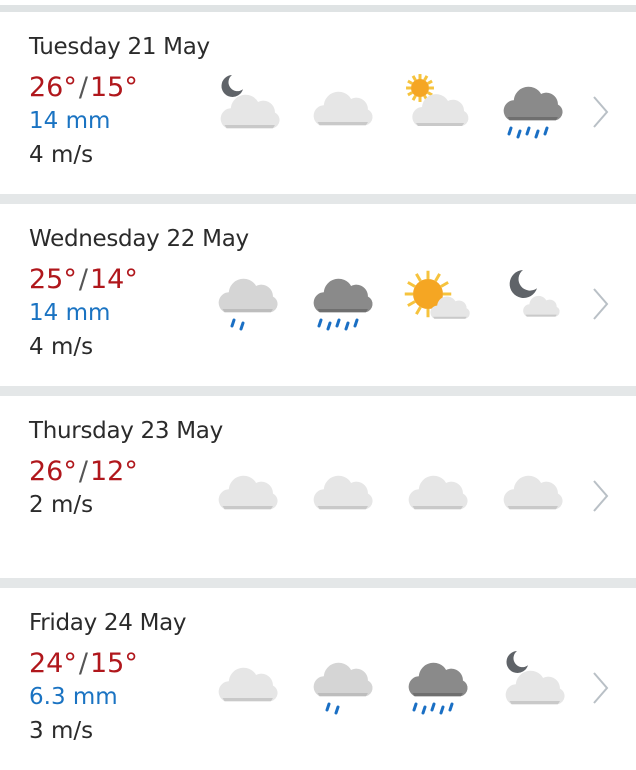  What do you see at coordinates (437, 294) in the screenshot?
I see `sun-small-cloud-icon` at bounding box center [437, 294].